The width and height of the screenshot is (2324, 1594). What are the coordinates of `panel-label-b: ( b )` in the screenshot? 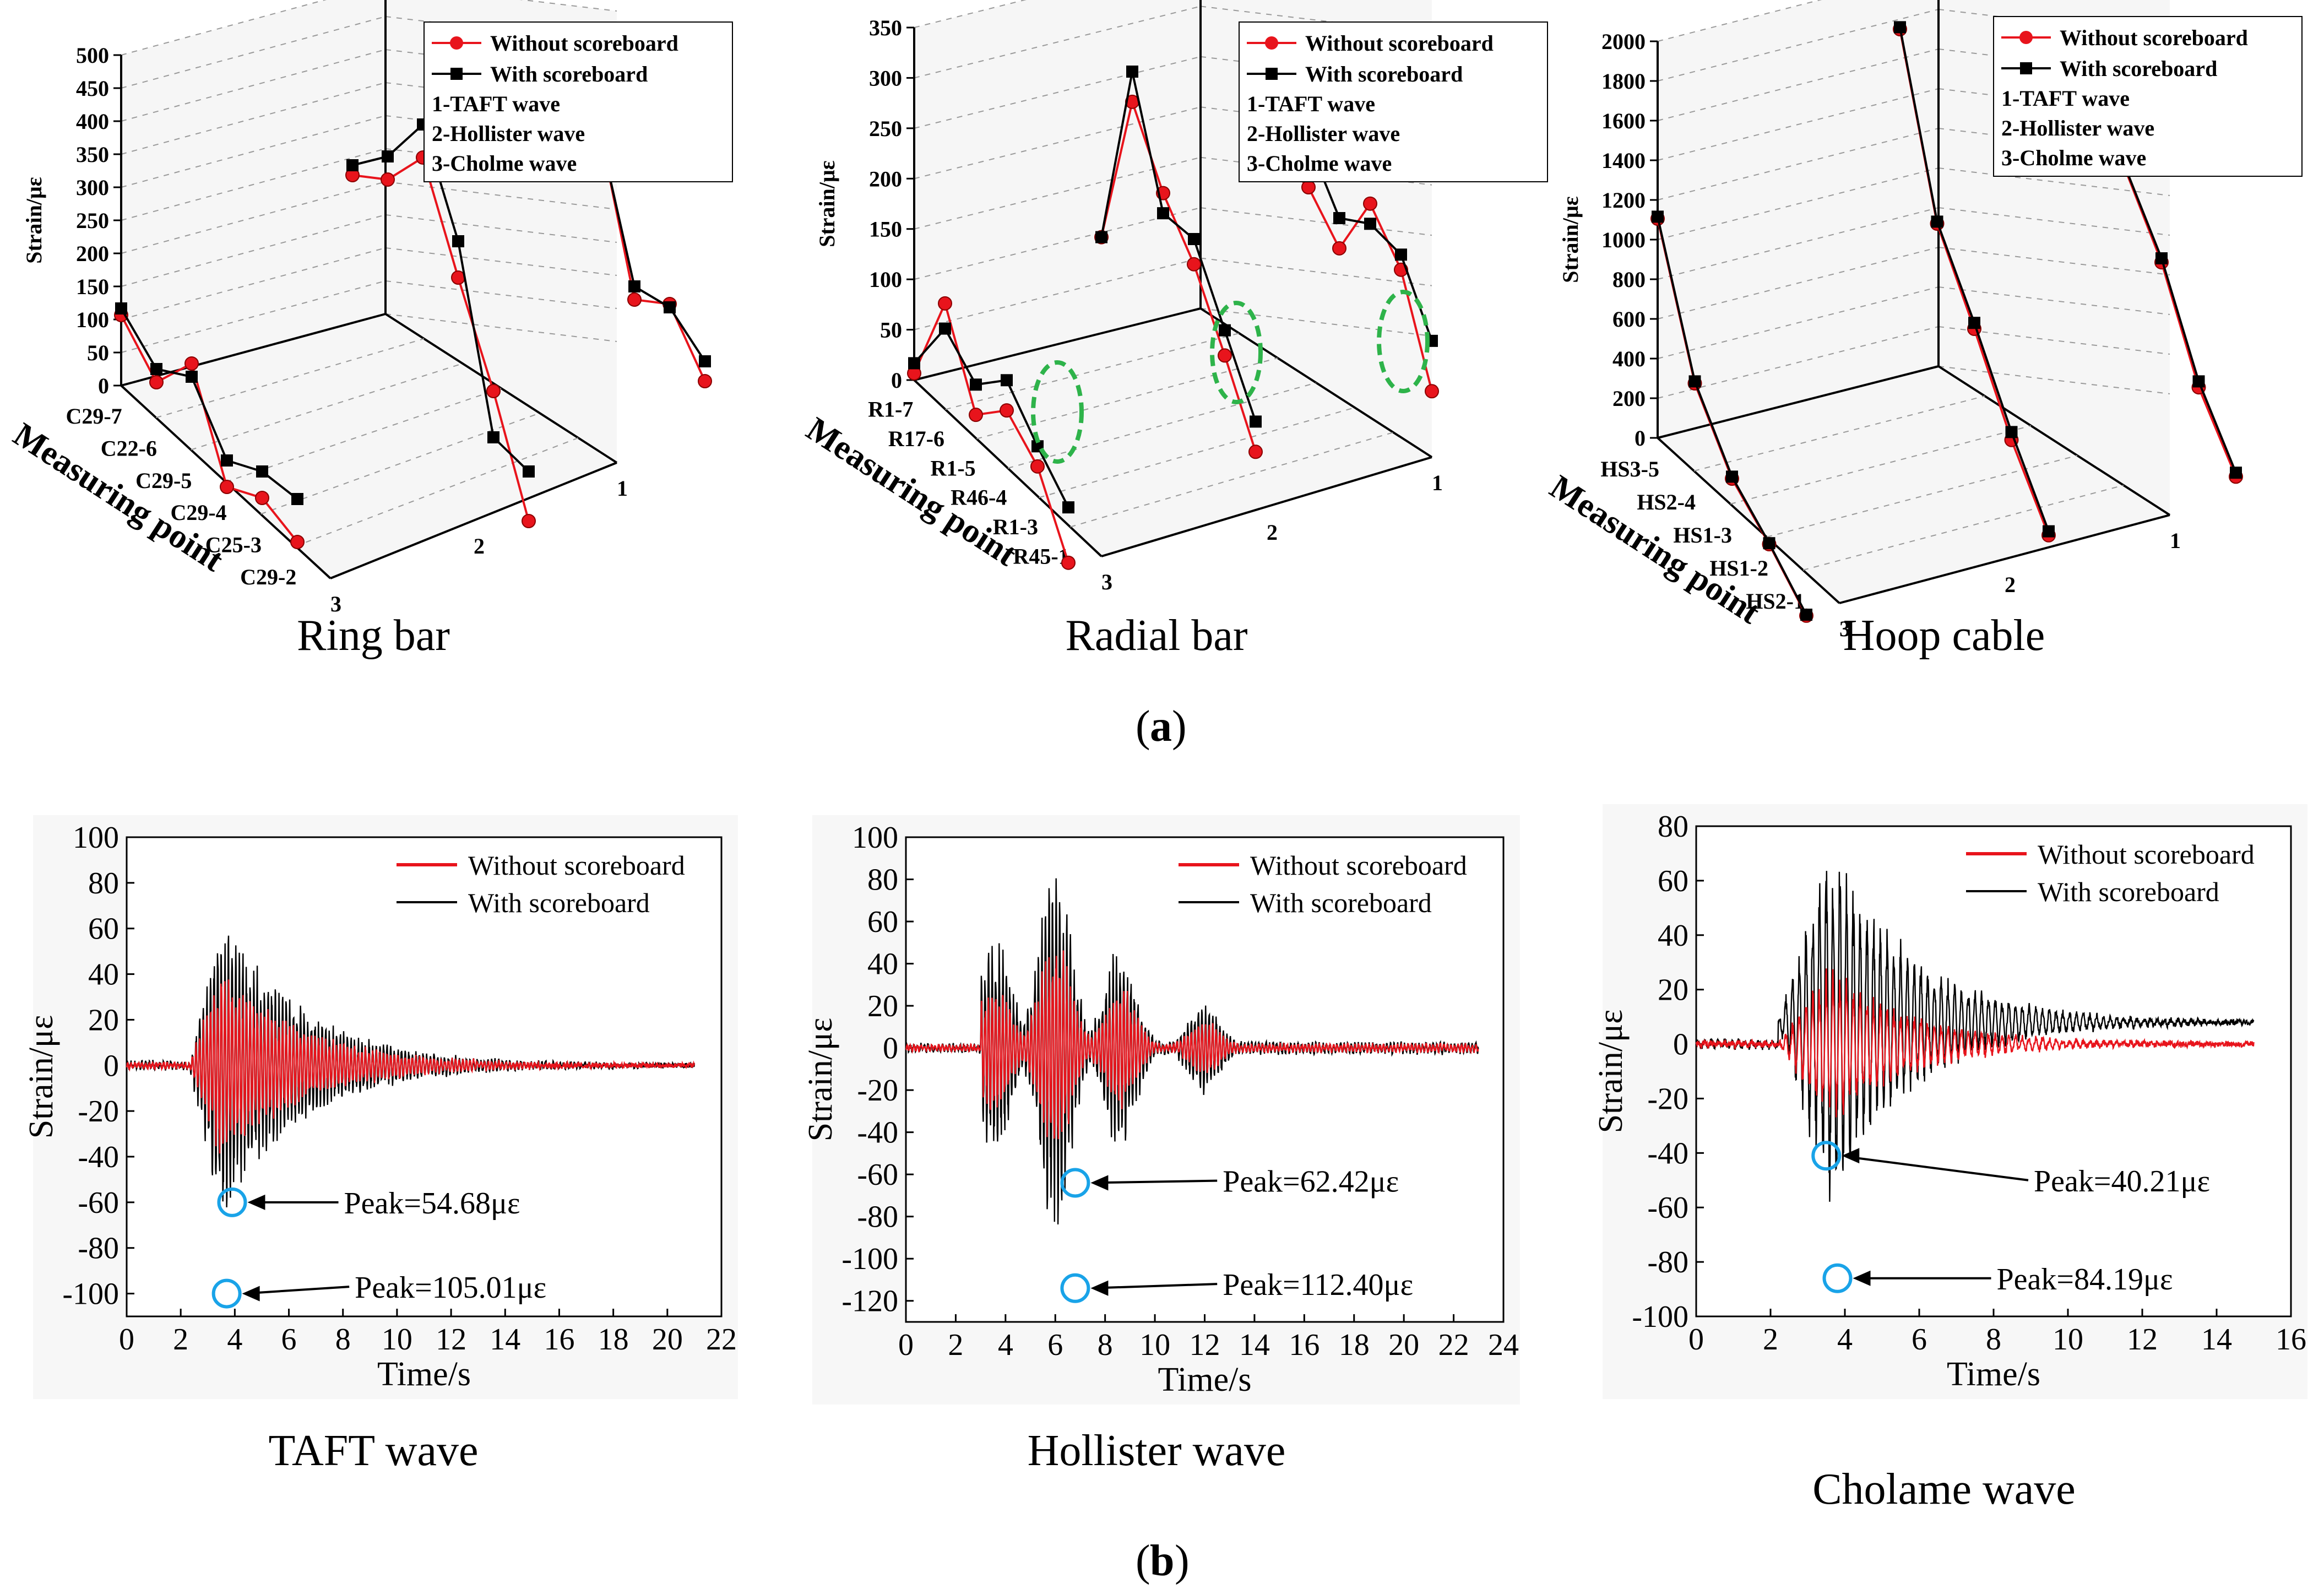 It's located at (1163, 1561).